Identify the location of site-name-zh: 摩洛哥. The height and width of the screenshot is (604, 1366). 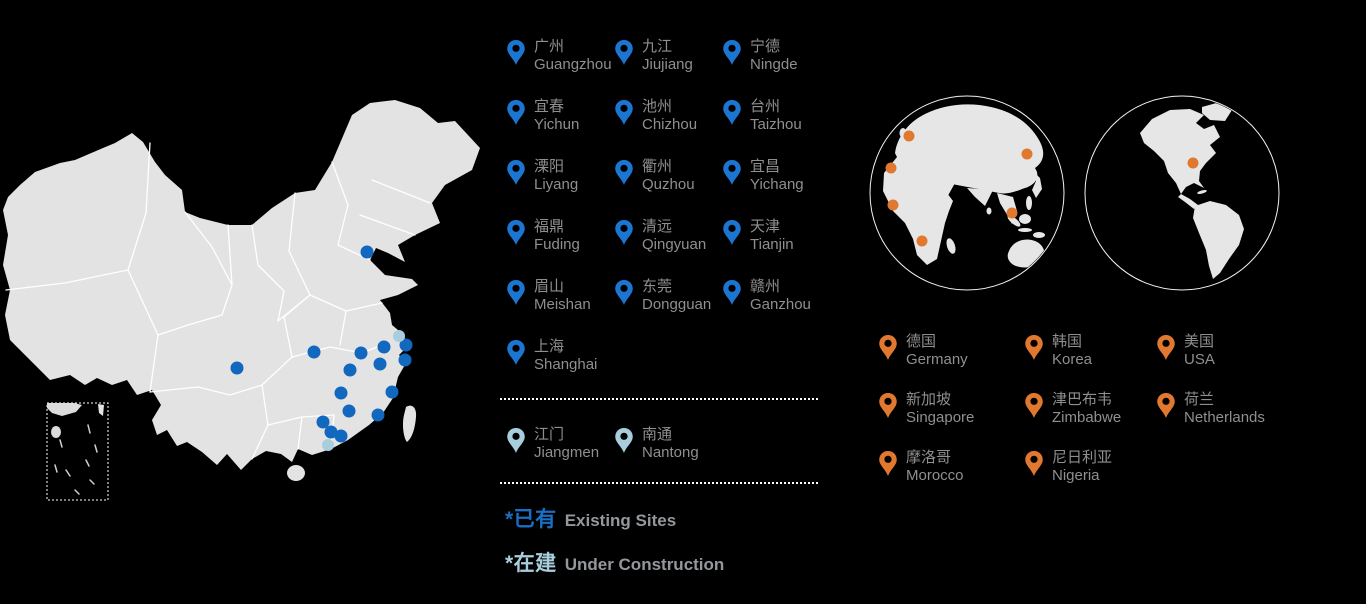
(929, 457).